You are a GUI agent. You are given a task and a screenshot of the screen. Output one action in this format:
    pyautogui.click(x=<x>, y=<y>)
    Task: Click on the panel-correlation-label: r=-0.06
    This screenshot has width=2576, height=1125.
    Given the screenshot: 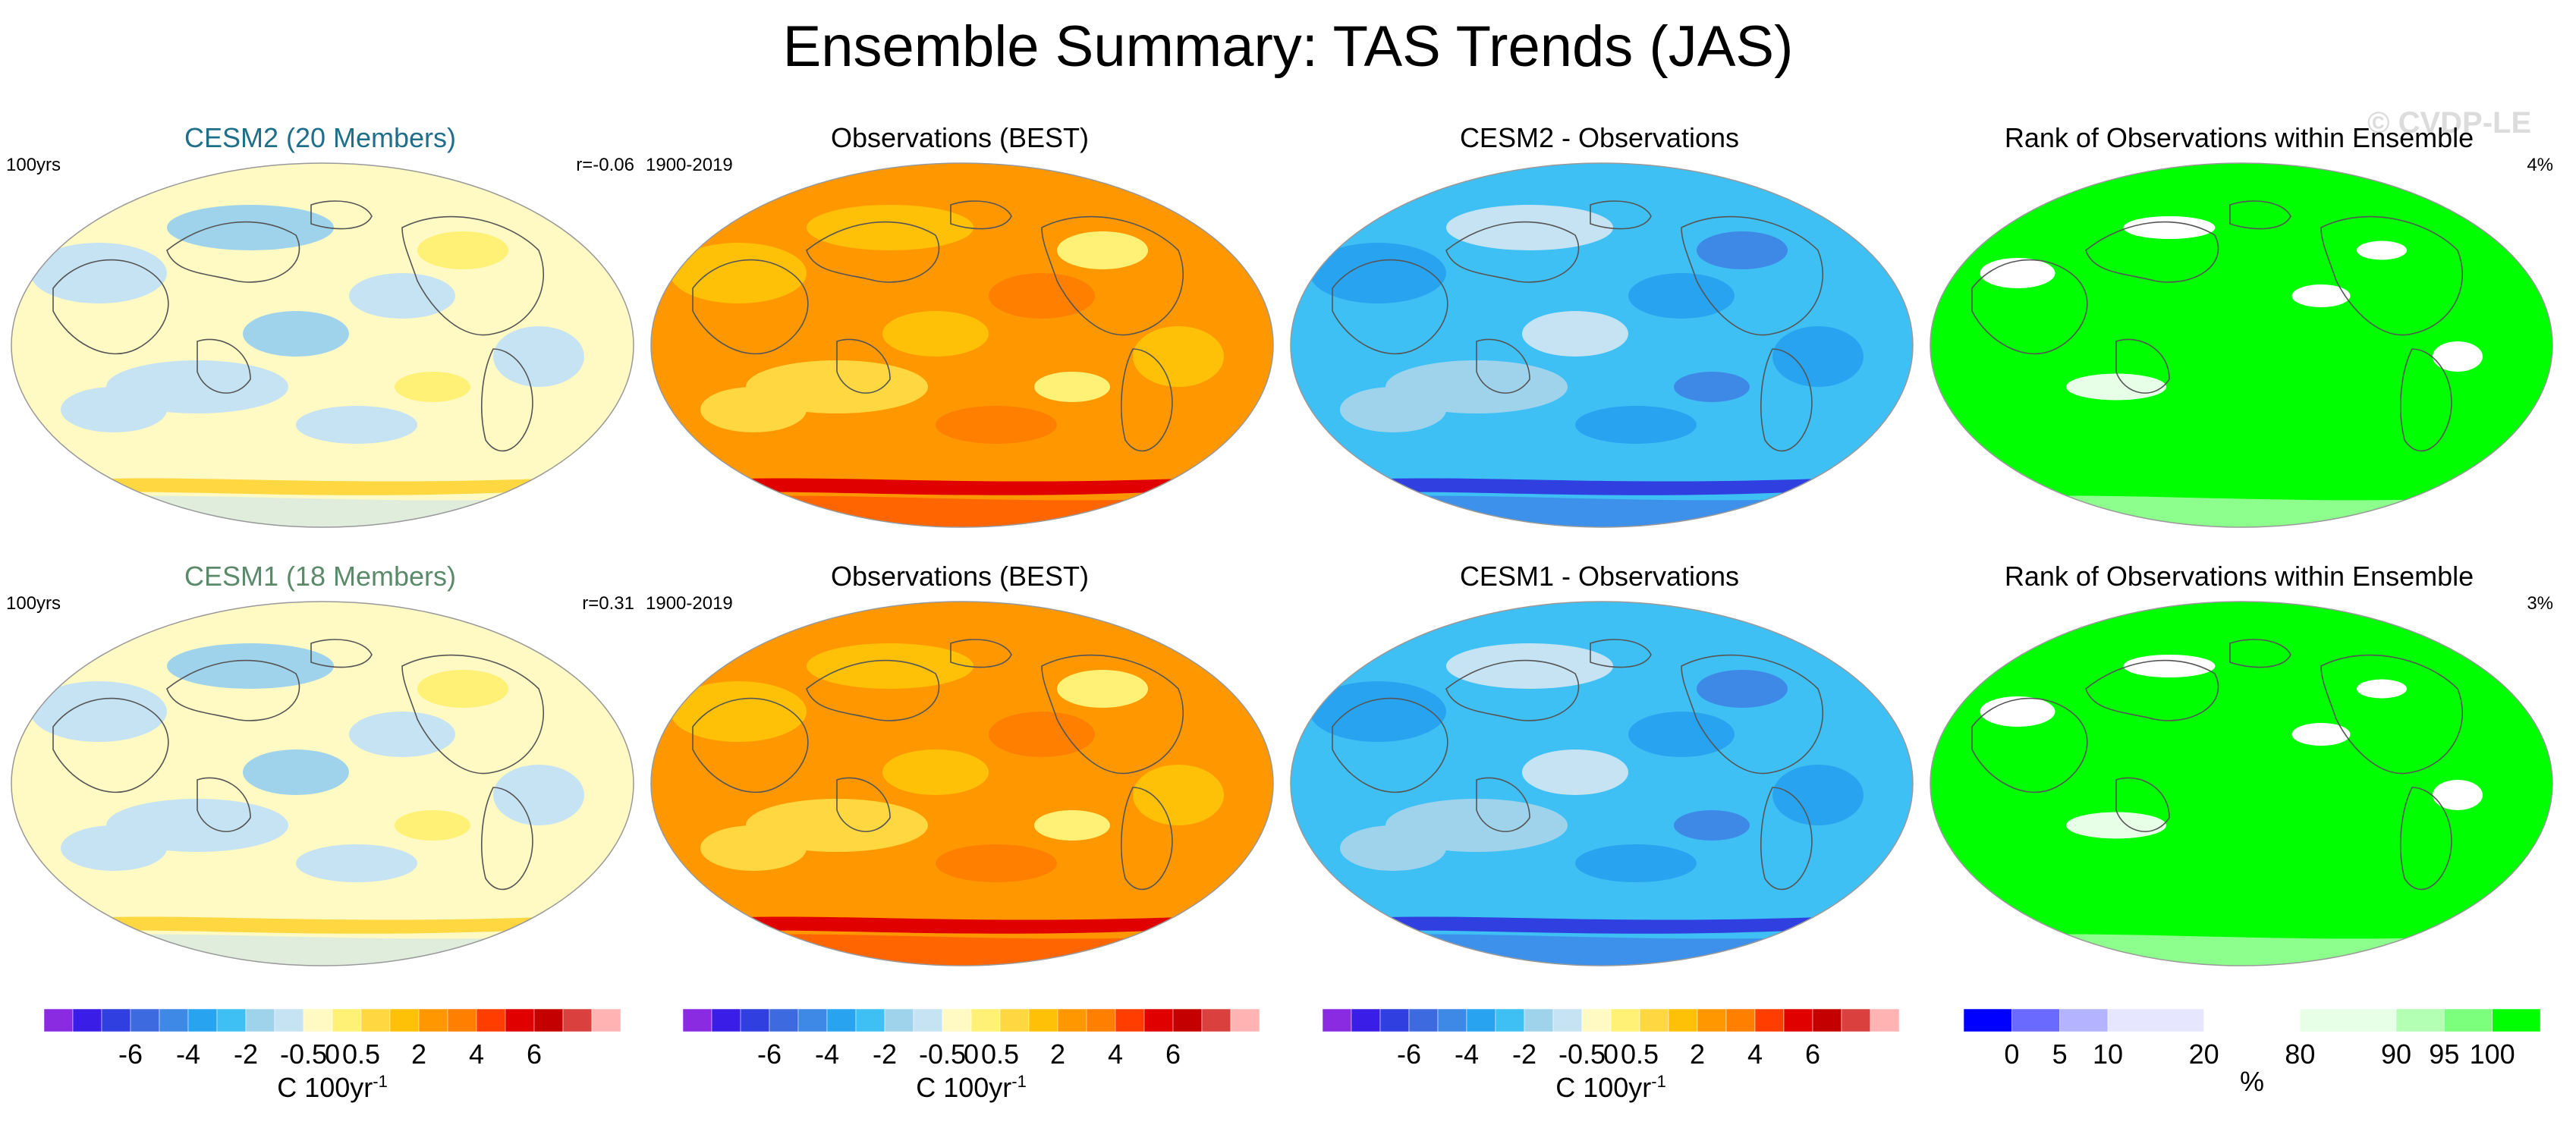 What is the action you would take?
    pyautogui.click(x=605, y=165)
    